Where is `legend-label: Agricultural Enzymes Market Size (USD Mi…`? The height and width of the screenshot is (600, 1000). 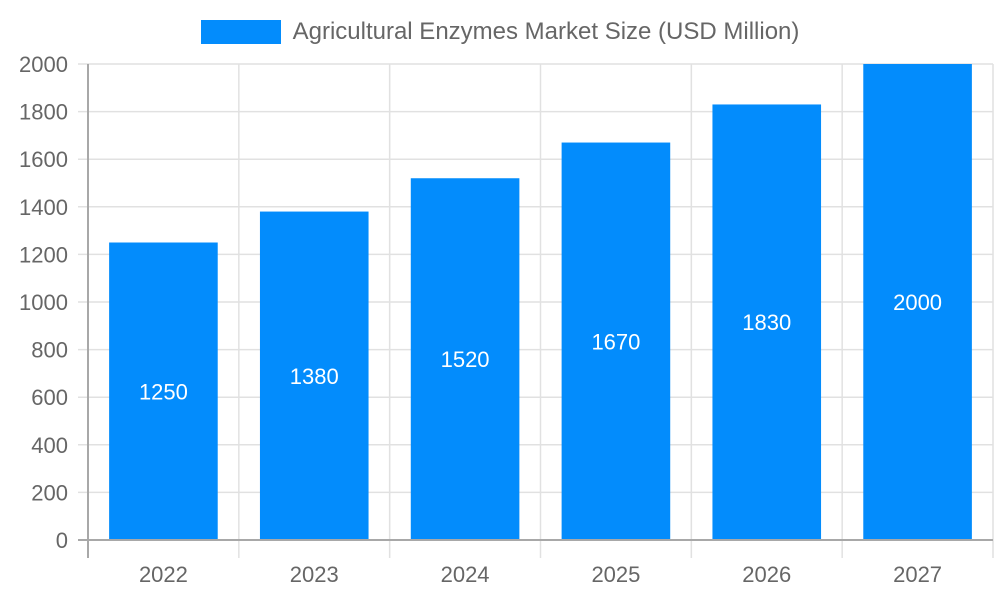 legend-label: Agricultural Enzymes Market Size (USD Mi… is located at coordinates (546, 31).